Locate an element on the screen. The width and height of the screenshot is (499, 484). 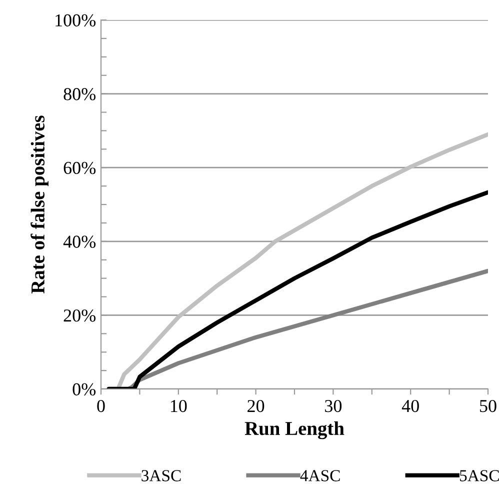
x-tick-label: 50 is located at coordinates (488, 406).